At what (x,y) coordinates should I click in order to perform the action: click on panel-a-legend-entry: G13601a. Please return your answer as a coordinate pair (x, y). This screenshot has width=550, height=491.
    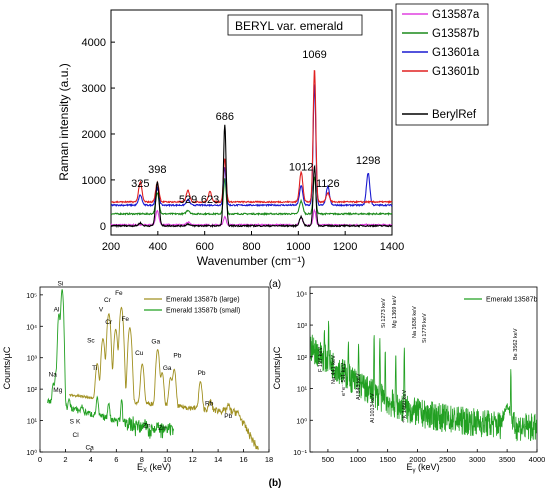
    Looking at the image, I should click on (456, 53).